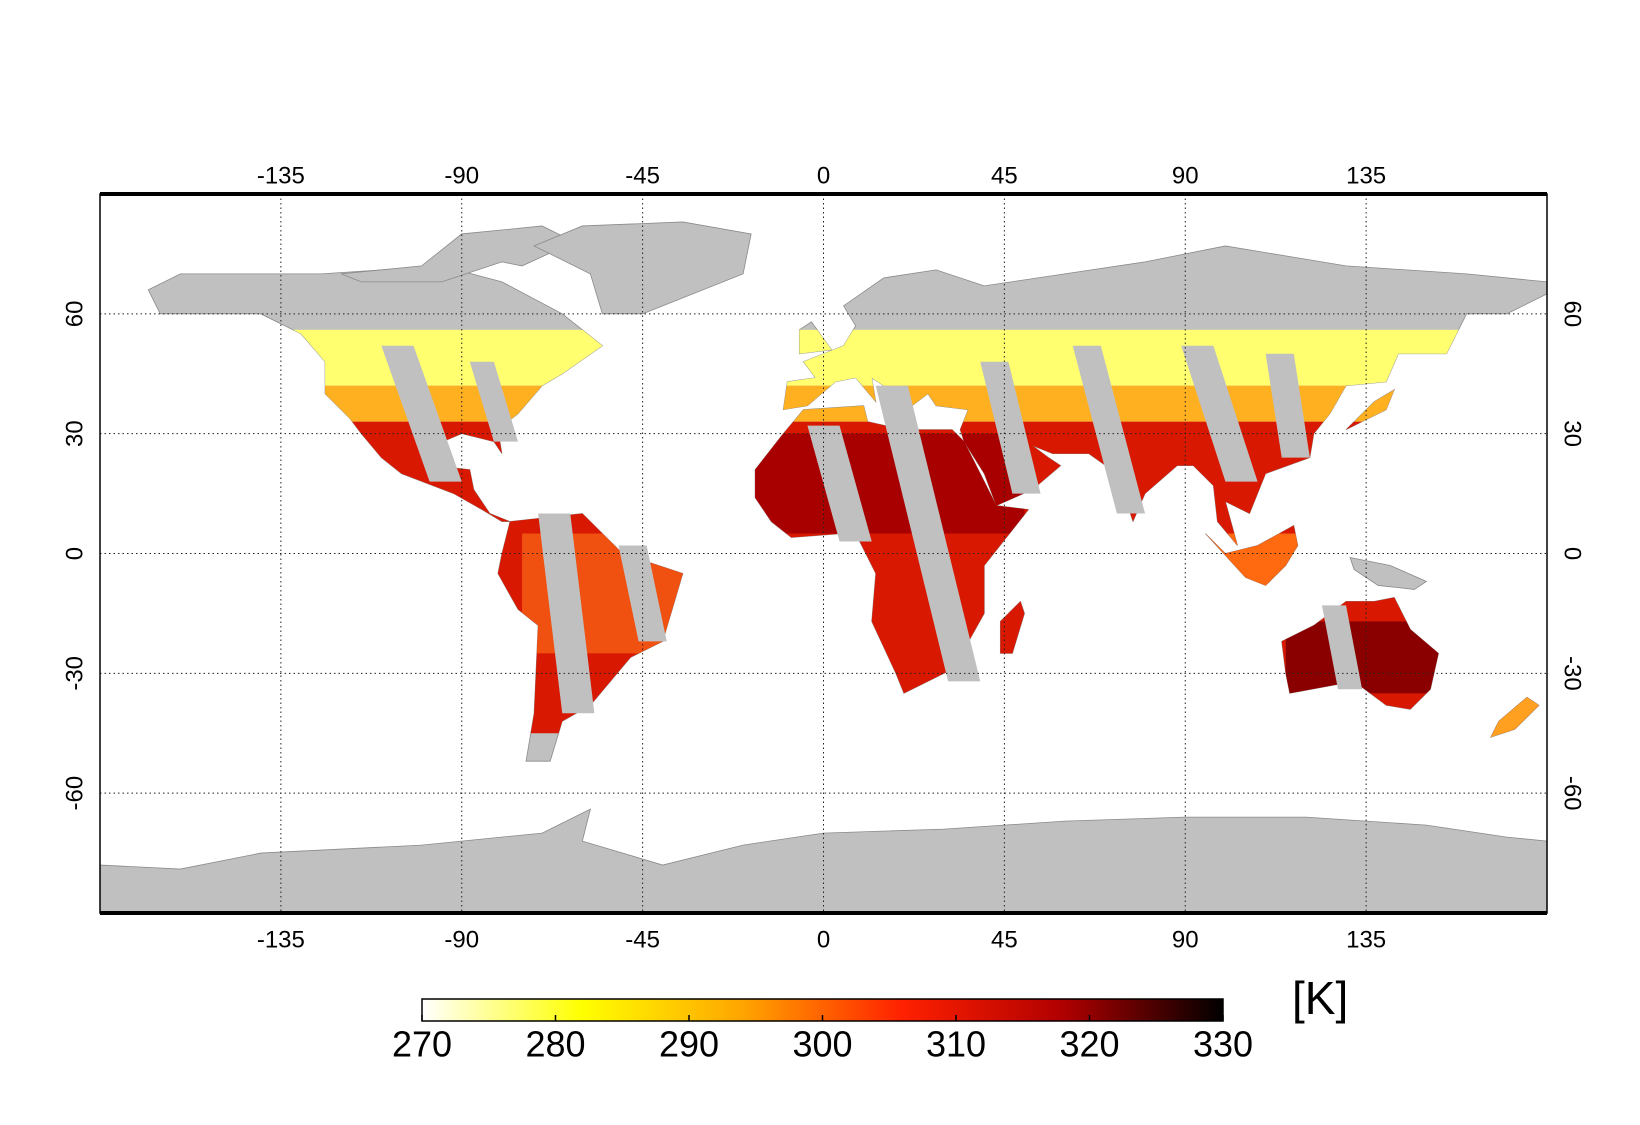 The image size is (1640, 1125). I want to click on colorbar-tick-label: 330, so click(1223, 1044).